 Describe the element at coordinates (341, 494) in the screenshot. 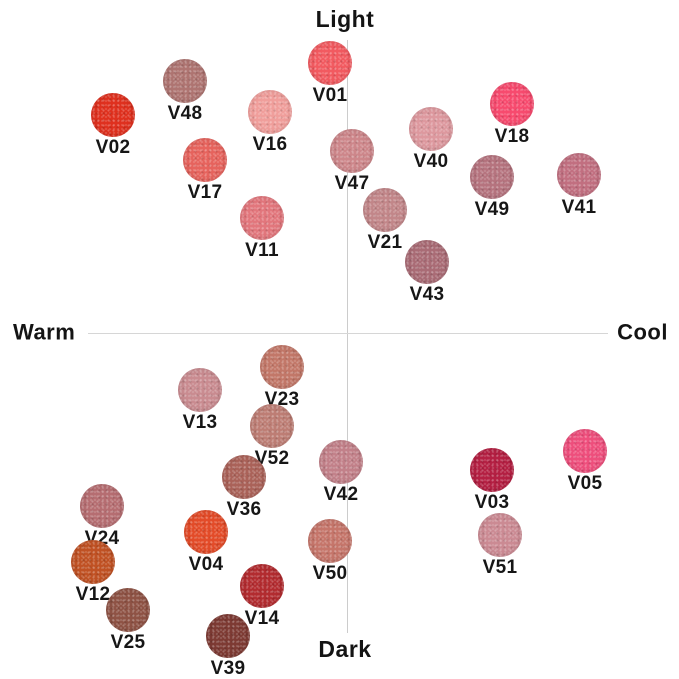

I see `swatch-label: V42` at that location.